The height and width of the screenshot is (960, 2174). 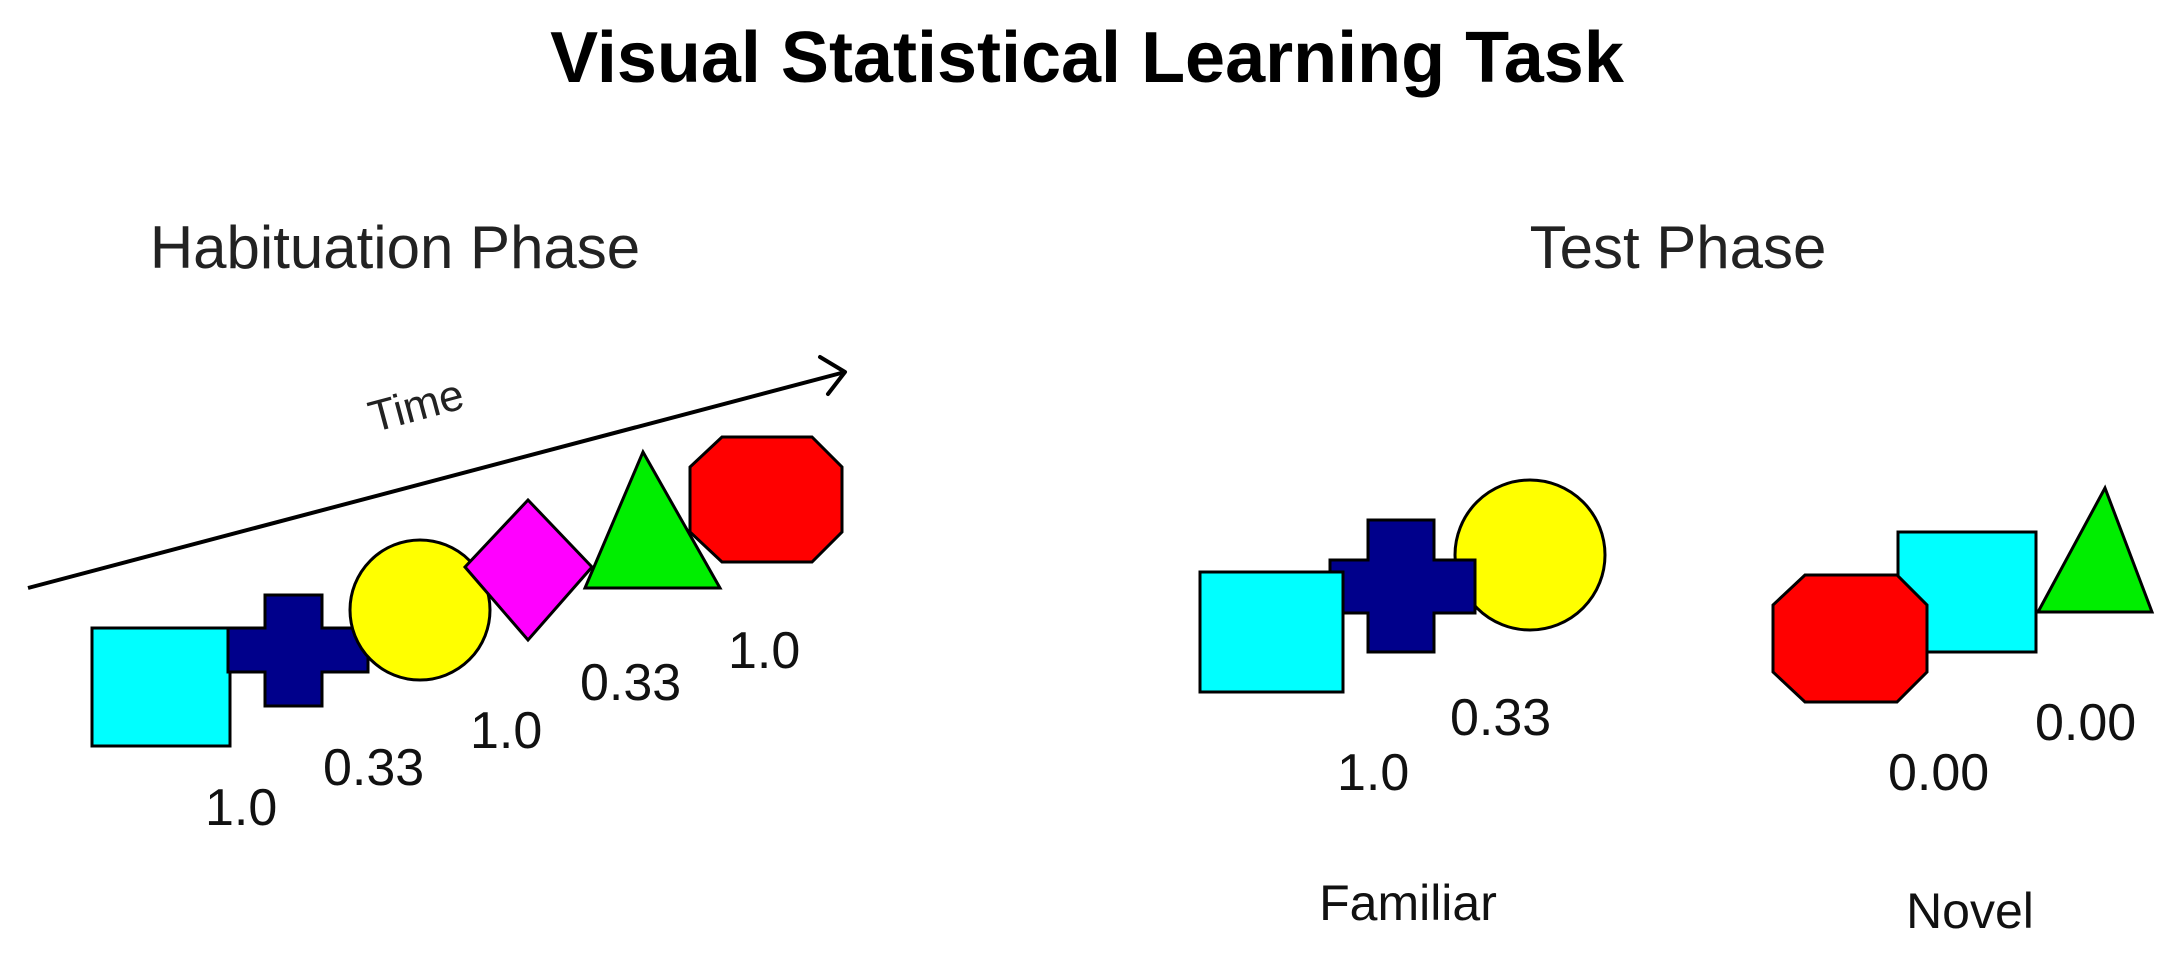 What do you see at coordinates (395, 247) in the screenshot?
I see `habituation-heading: Habituation Phase` at bounding box center [395, 247].